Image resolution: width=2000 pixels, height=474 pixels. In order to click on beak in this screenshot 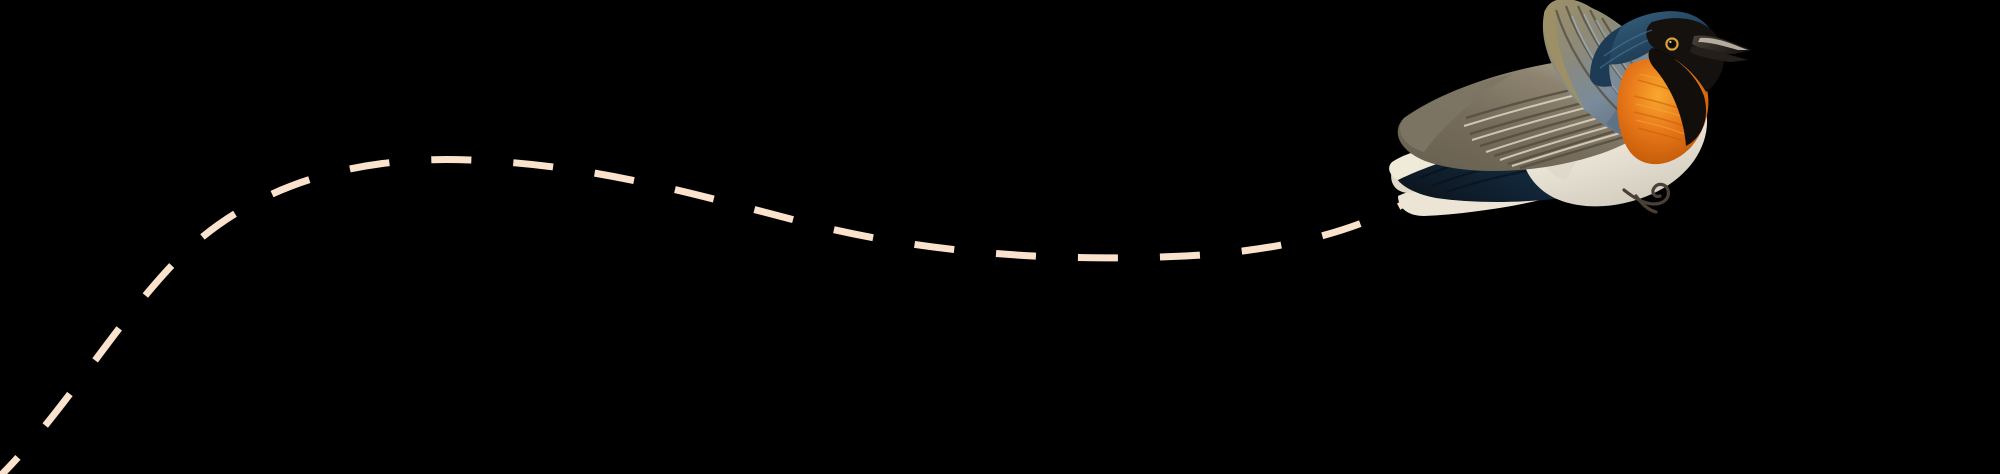, I will do `click(1721, 48)`.